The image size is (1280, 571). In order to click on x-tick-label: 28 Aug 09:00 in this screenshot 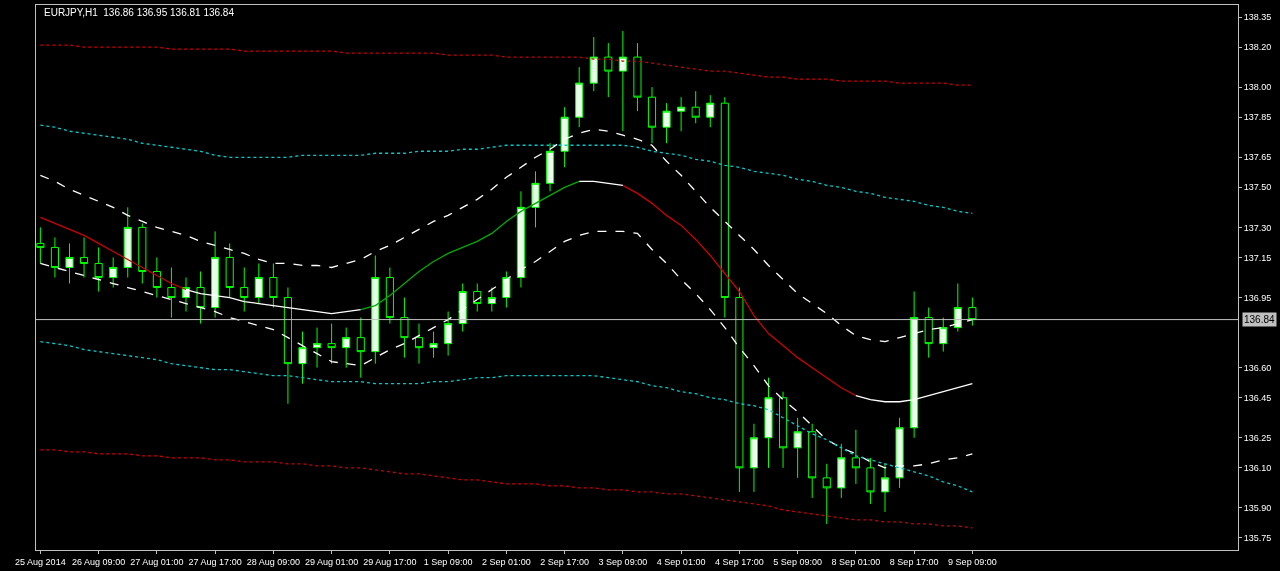, I will do `click(273, 561)`.